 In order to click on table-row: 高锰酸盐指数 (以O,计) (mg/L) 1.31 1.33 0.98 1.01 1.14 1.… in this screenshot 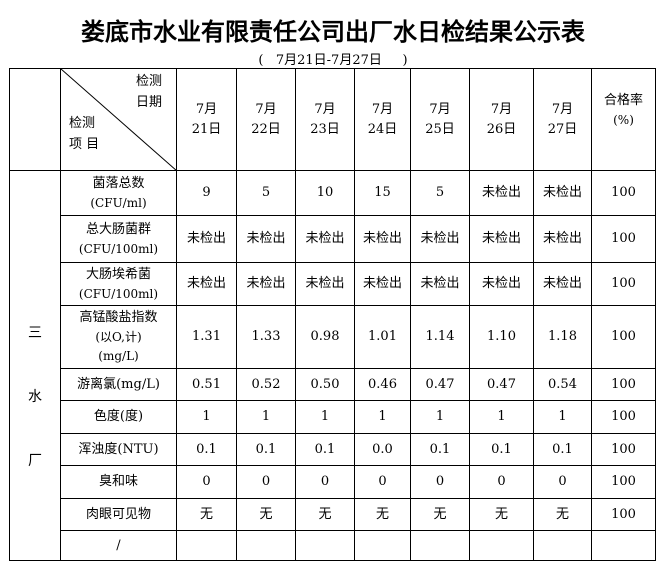, I will do `click(333, 337)`.